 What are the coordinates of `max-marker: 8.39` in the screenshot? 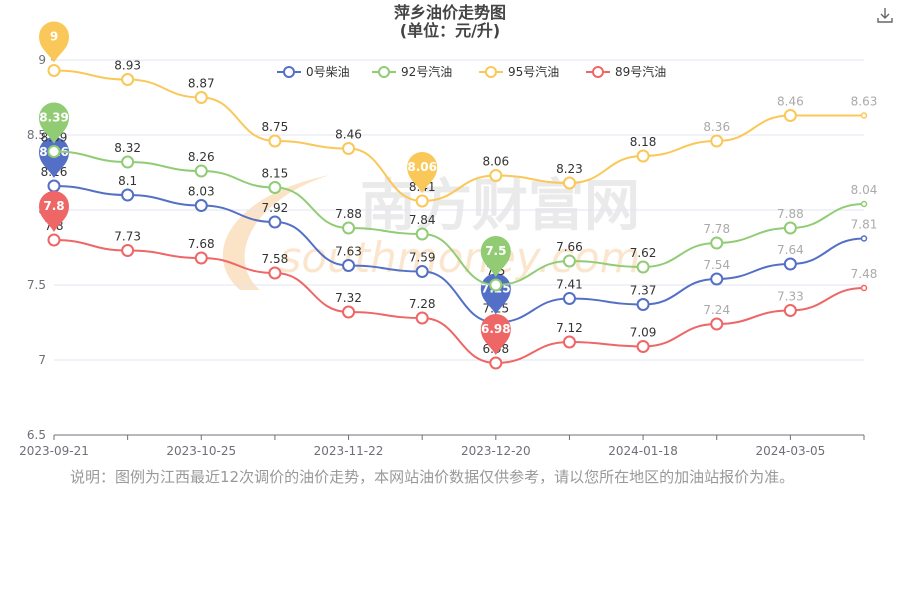 It's located at (54, 123).